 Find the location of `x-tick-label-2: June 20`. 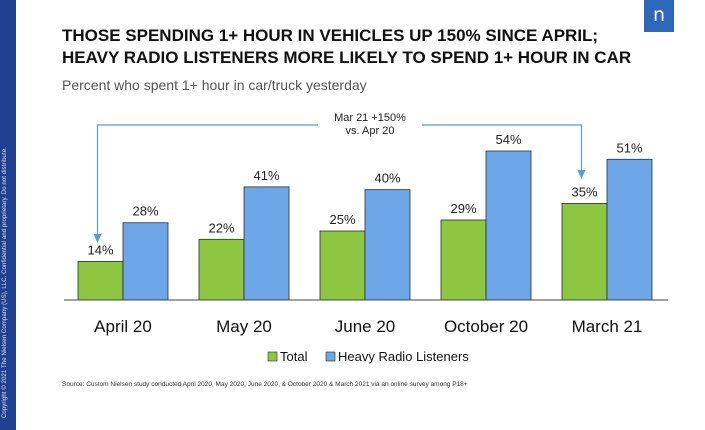

x-tick-label-2: June 20 is located at coordinates (365, 326).